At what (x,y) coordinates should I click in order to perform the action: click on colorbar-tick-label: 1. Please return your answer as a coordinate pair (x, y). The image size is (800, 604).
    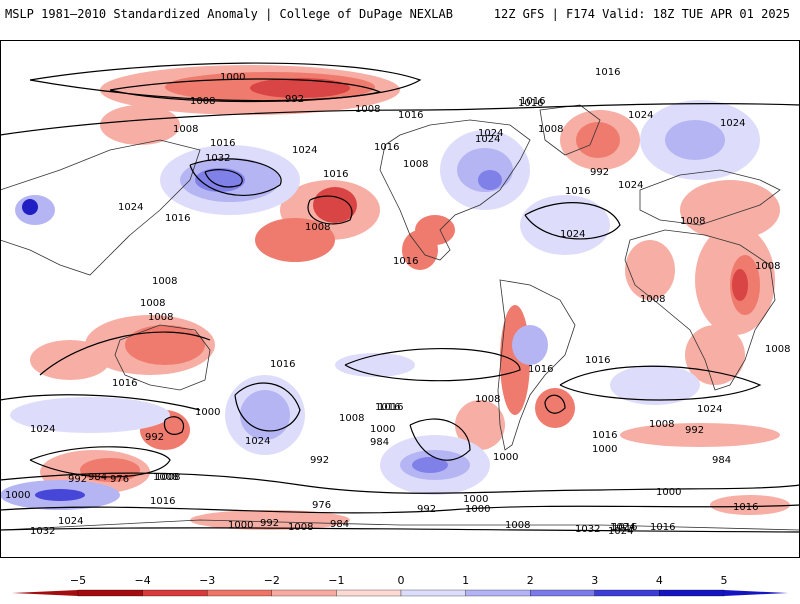
    Looking at the image, I should click on (465, 580).